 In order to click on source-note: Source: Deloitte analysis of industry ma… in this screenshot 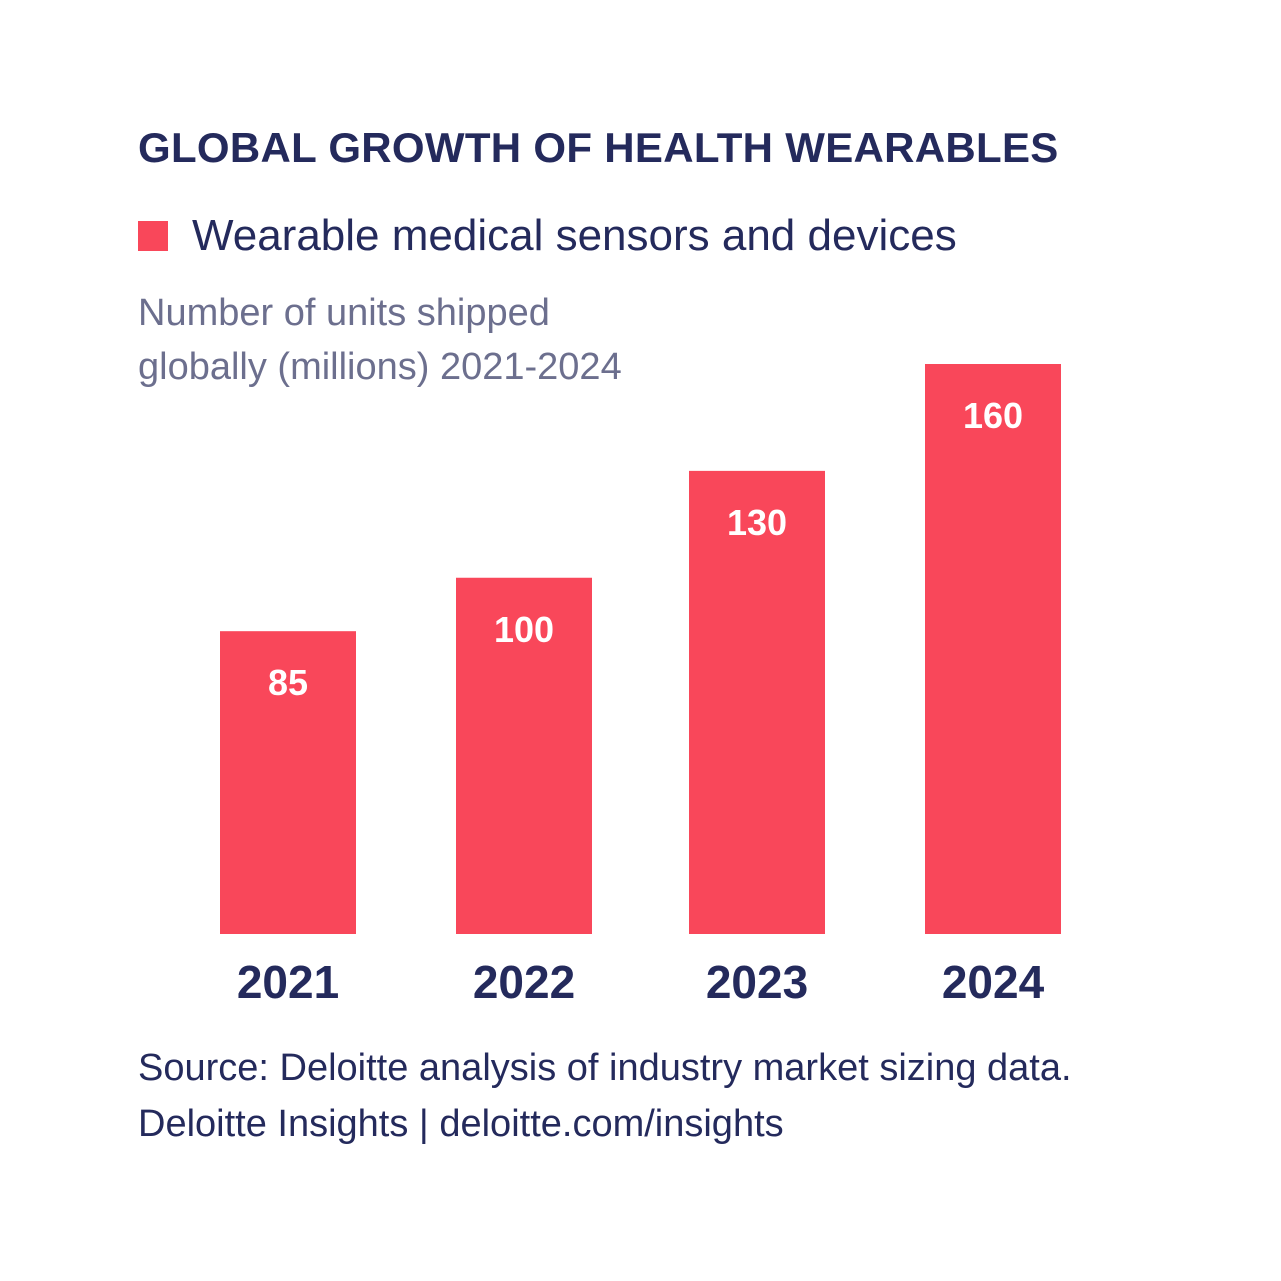, I will do `click(605, 1096)`.